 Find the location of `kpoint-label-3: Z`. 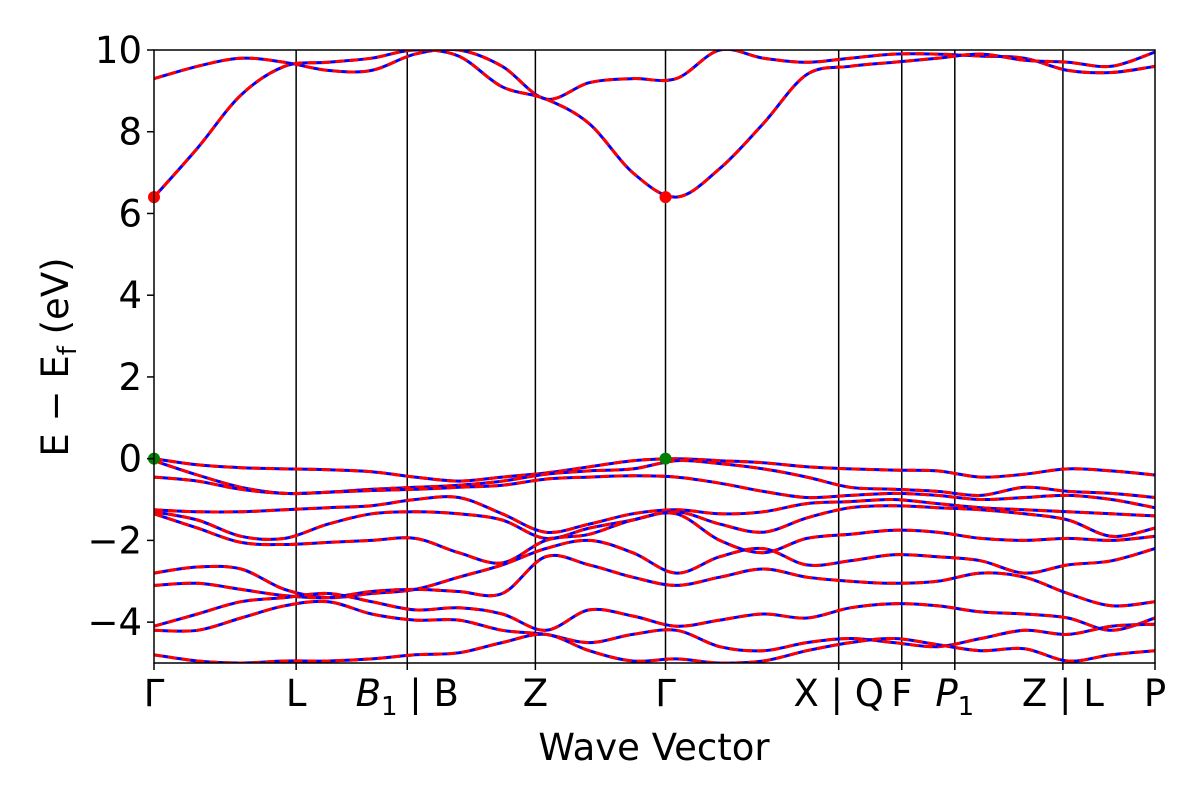

kpoint-label-3: Z is located at coordinates (535, 693).